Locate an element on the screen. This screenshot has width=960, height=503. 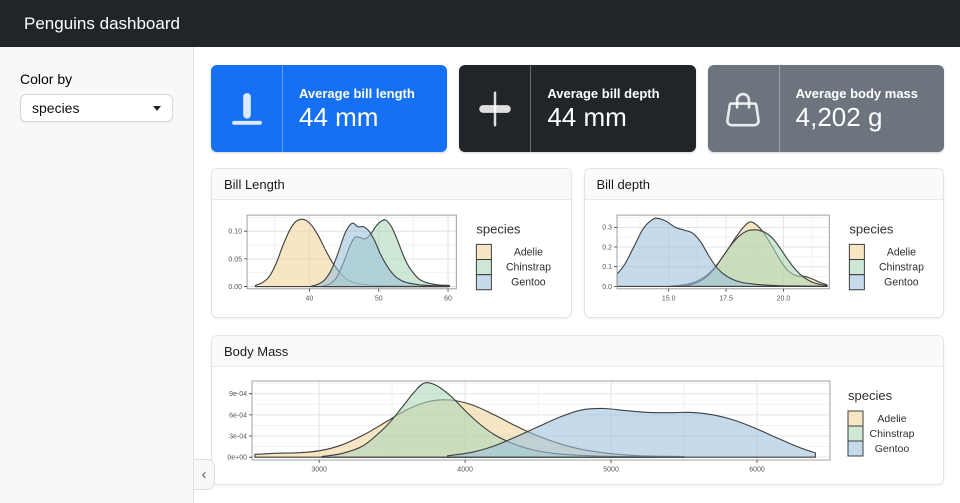
svg-text: 40 is located at coordinates (310, 298).